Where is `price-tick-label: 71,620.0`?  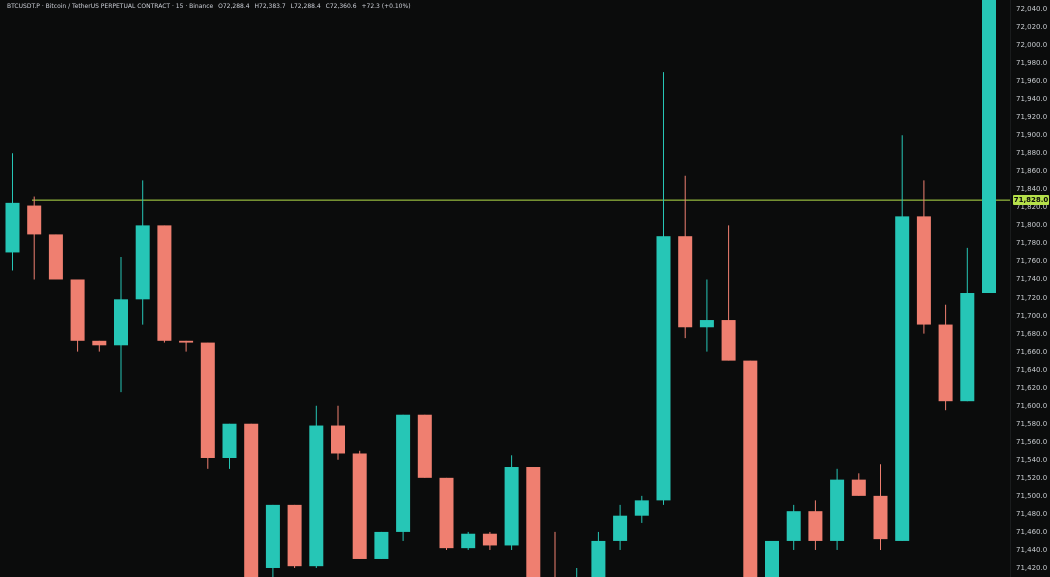 price-tick-label: 71,620.0 is located at coordinates (1032, 387).